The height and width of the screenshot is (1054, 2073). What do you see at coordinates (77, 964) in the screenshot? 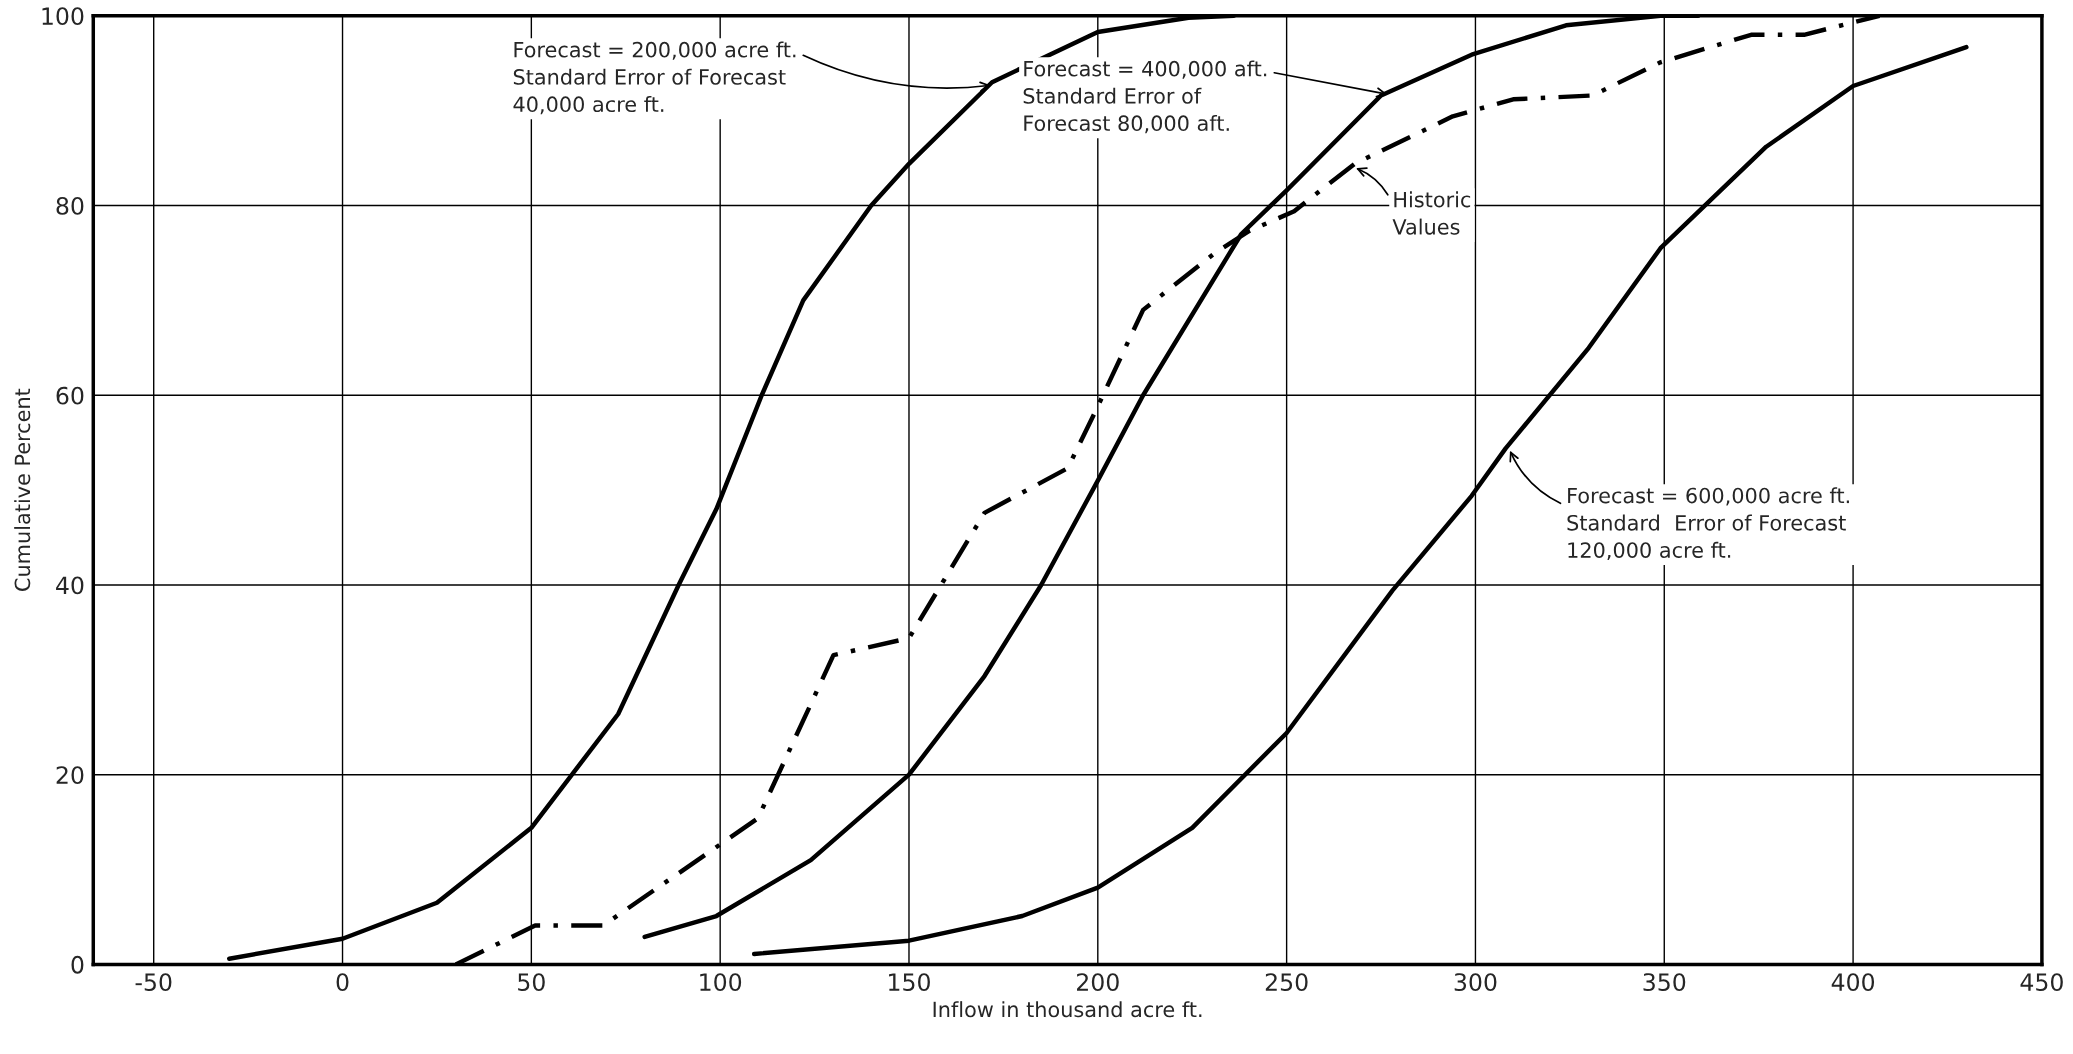
I see `y-tick-label: 0` at bounding box center [77, 964].